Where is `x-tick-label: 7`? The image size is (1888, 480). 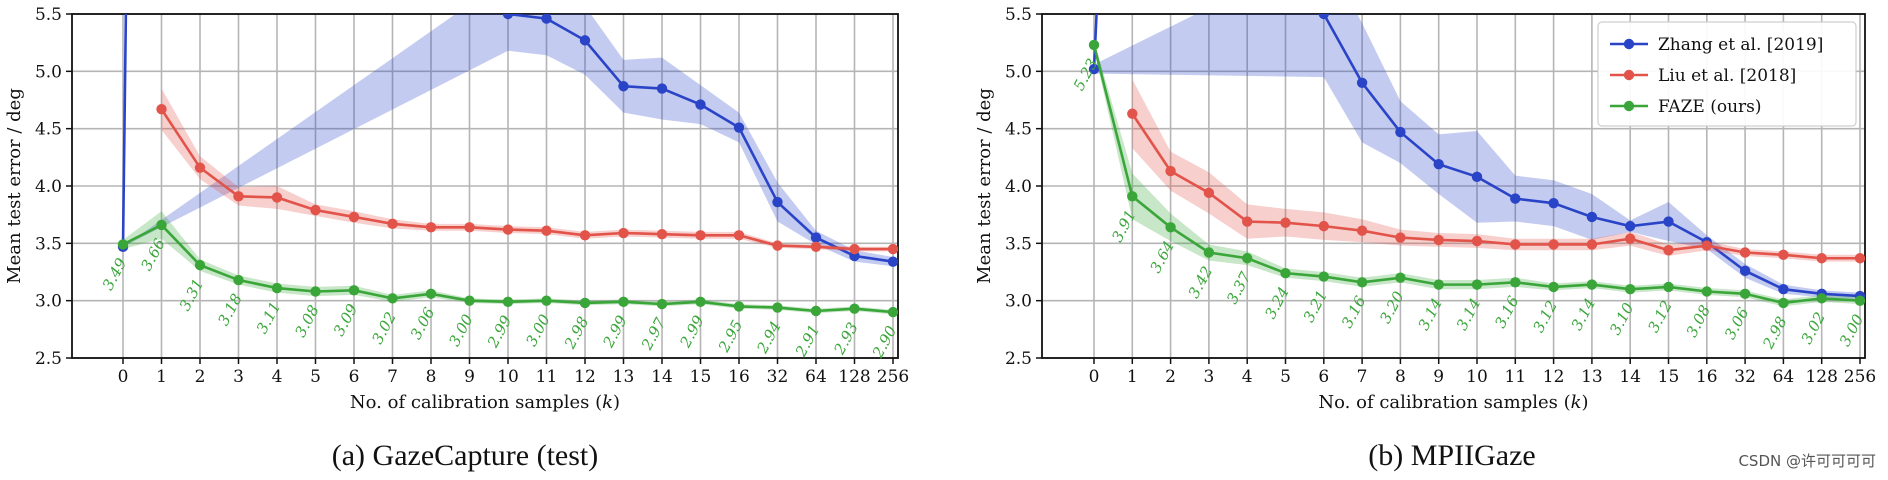 x-tick-label: 7 is located at coordinates (1362, 377).